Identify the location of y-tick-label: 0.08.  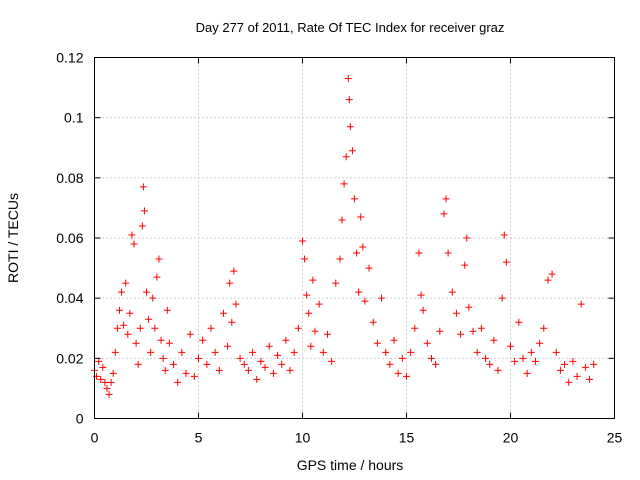
(69, 178).